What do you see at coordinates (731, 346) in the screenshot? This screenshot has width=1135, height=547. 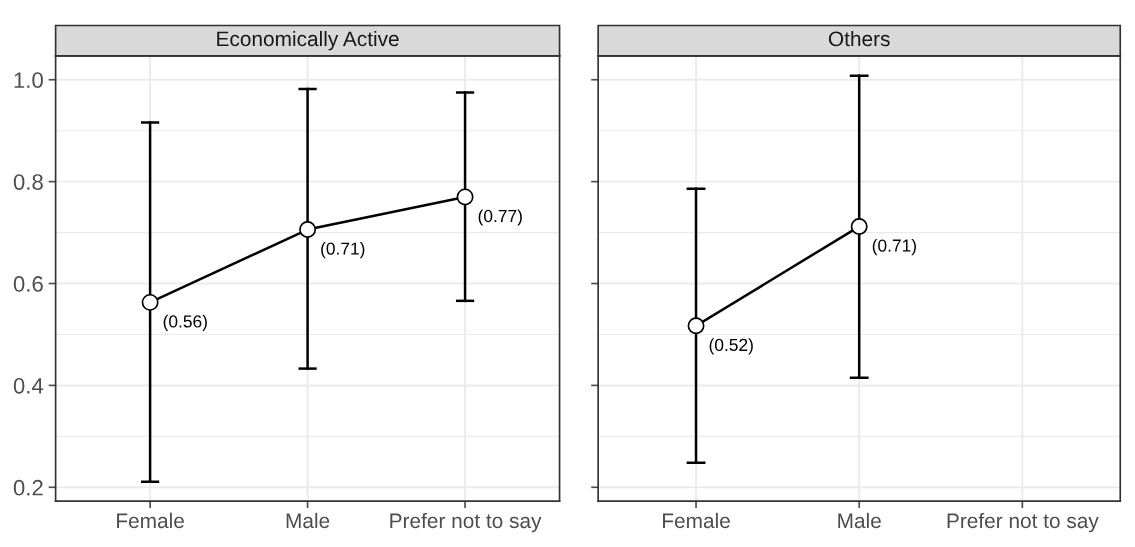 I see `data-label: (0.52)` at bounding box center [731, 346].